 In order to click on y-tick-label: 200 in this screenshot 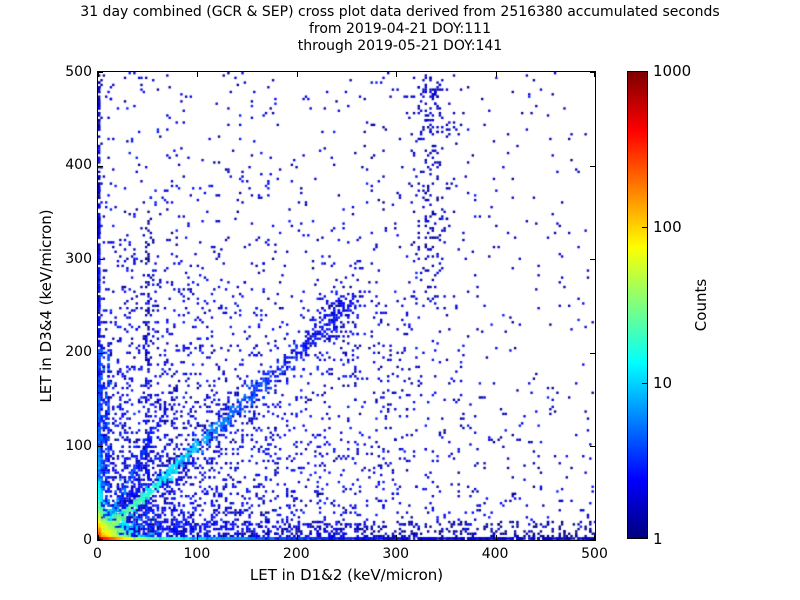, I will do `click(78, 352)`.